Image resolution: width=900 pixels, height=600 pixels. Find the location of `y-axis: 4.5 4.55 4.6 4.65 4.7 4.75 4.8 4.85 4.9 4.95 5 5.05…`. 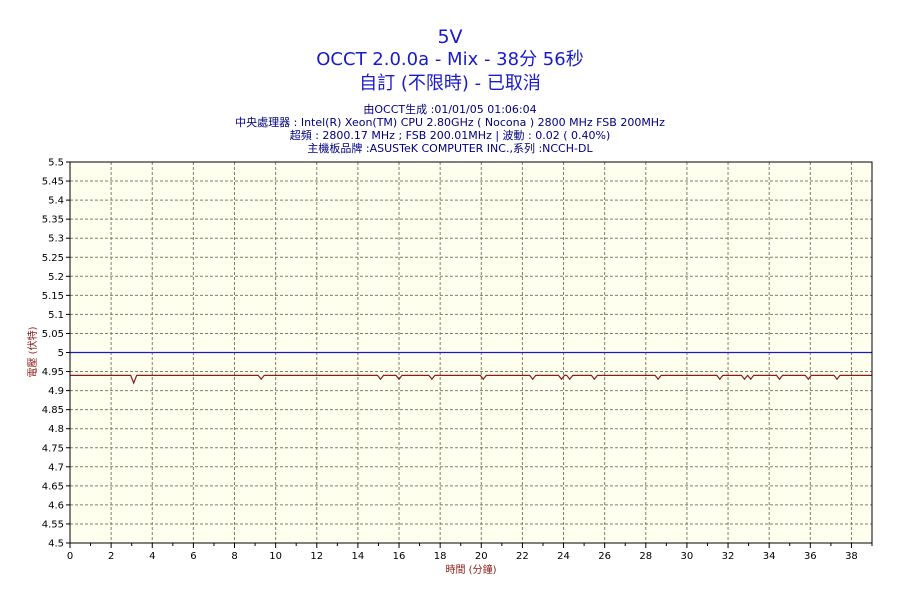

y-axis: 4.5 4.55 4.6 4.65 4.7 4.75 4.8 4.85 4.9 4.95 5 5.05… is located at coordinates (56, 354).